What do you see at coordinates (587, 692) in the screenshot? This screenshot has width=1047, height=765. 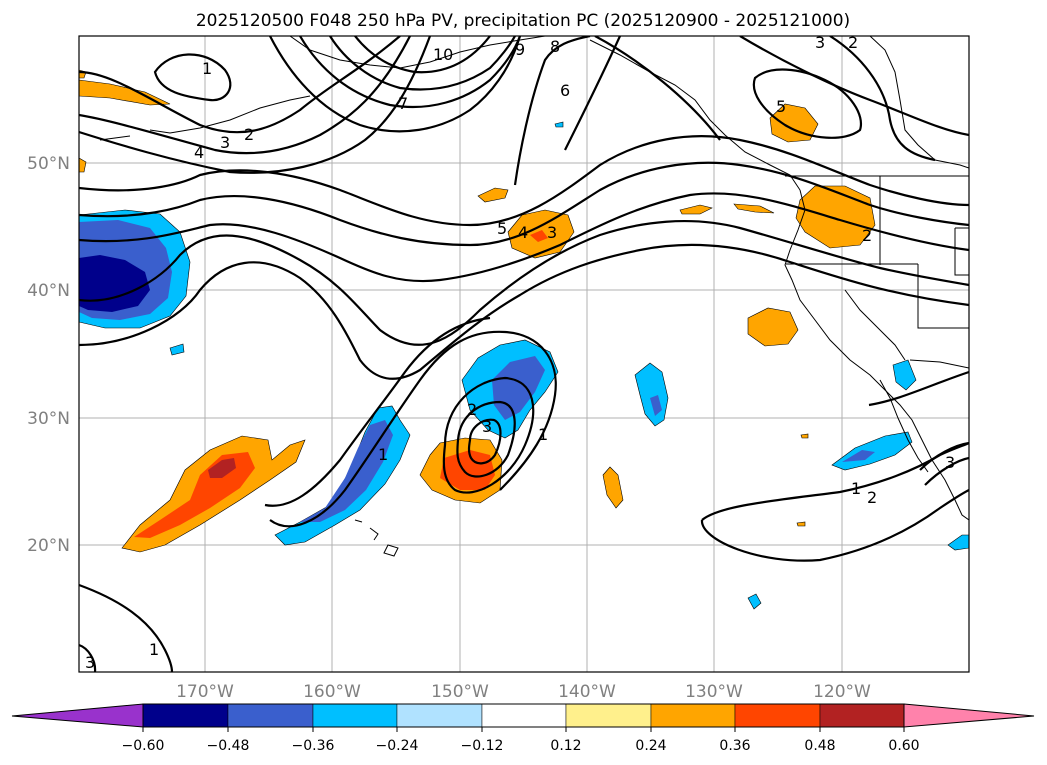 I see `lon-label: 140°W` at bounding box center [587, 692].